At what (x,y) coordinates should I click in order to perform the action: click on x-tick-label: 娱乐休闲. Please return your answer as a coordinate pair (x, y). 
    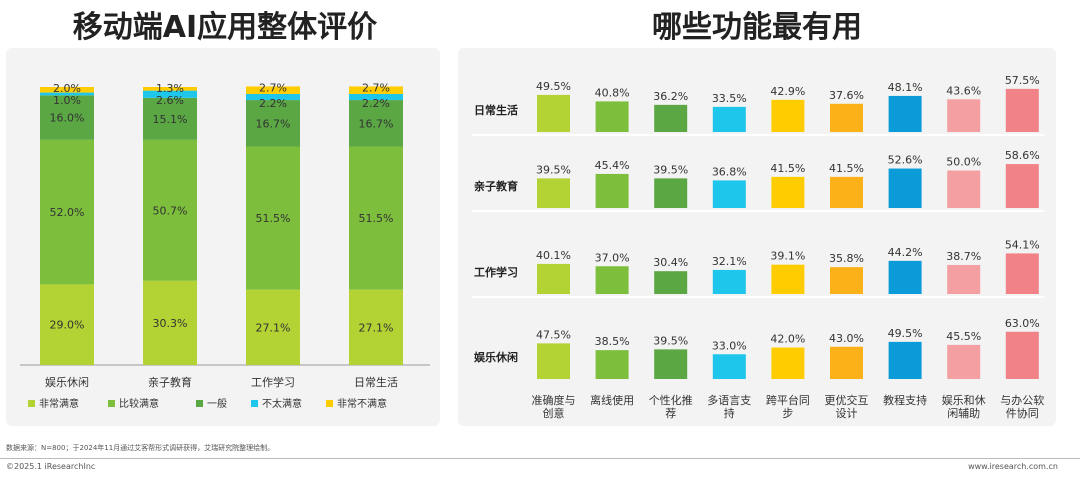
    Looking at the image, I should click on (67, 382).